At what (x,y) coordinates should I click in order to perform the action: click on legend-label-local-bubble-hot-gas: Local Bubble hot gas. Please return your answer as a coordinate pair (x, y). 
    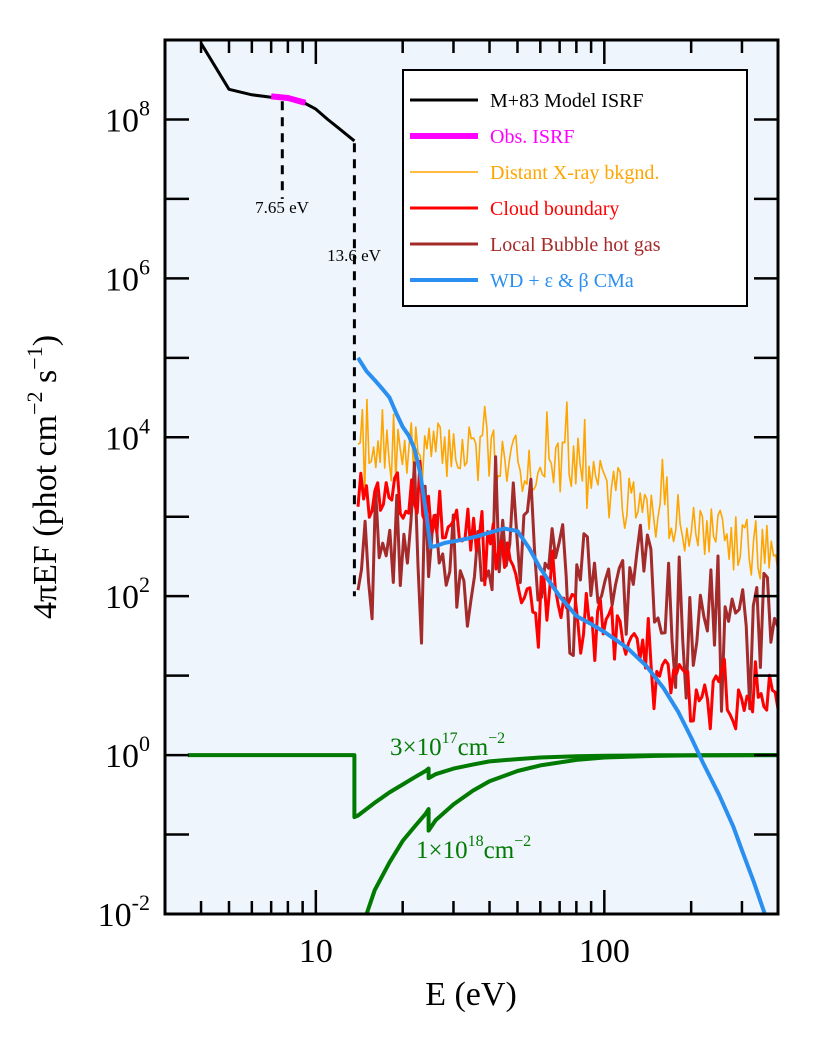
    Looking at the image, I should click on (575, 245).